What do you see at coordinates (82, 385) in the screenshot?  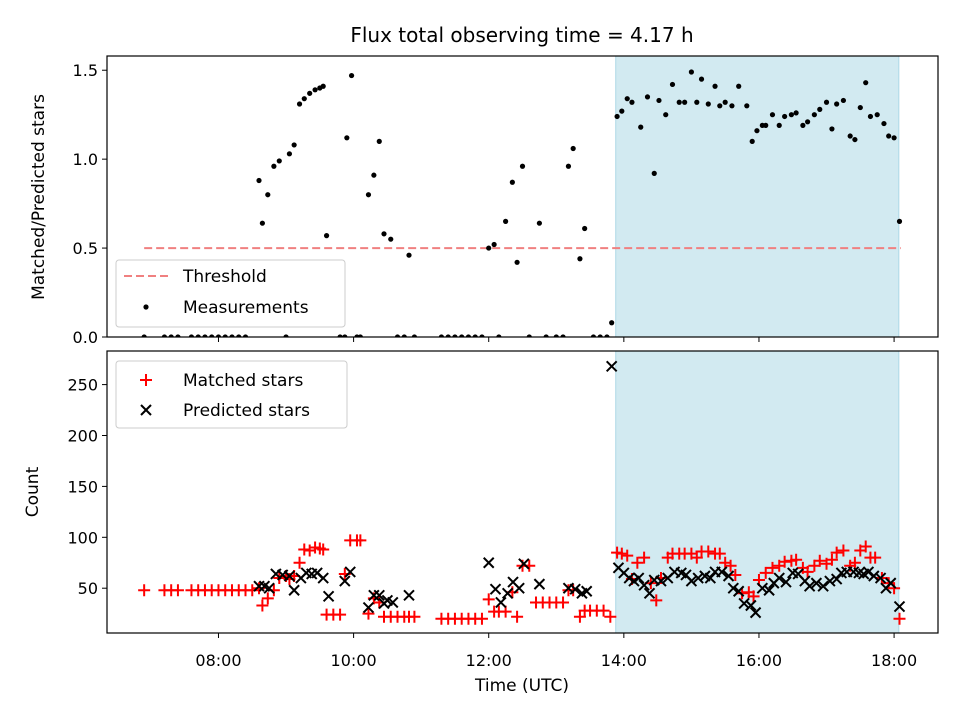 I see `y-tick-label: 250` at bounding box center [82, 385].